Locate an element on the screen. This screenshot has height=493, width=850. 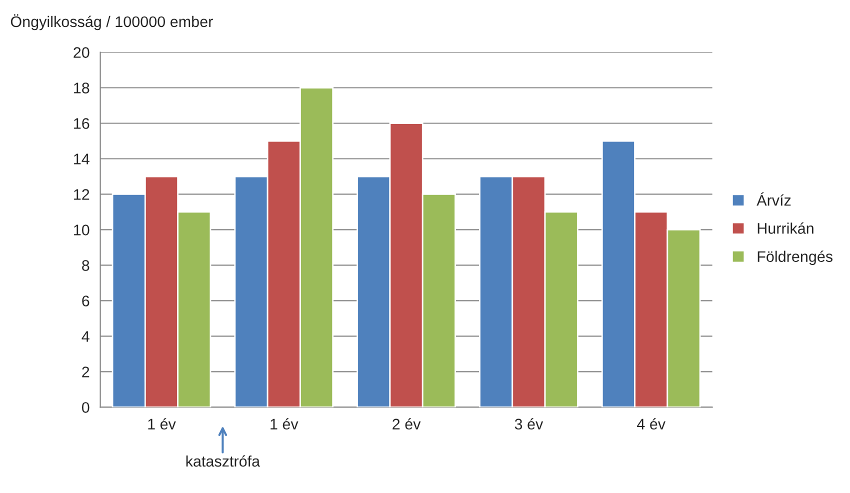
y-tick-label: 0 is located at coordinates (86, 407).